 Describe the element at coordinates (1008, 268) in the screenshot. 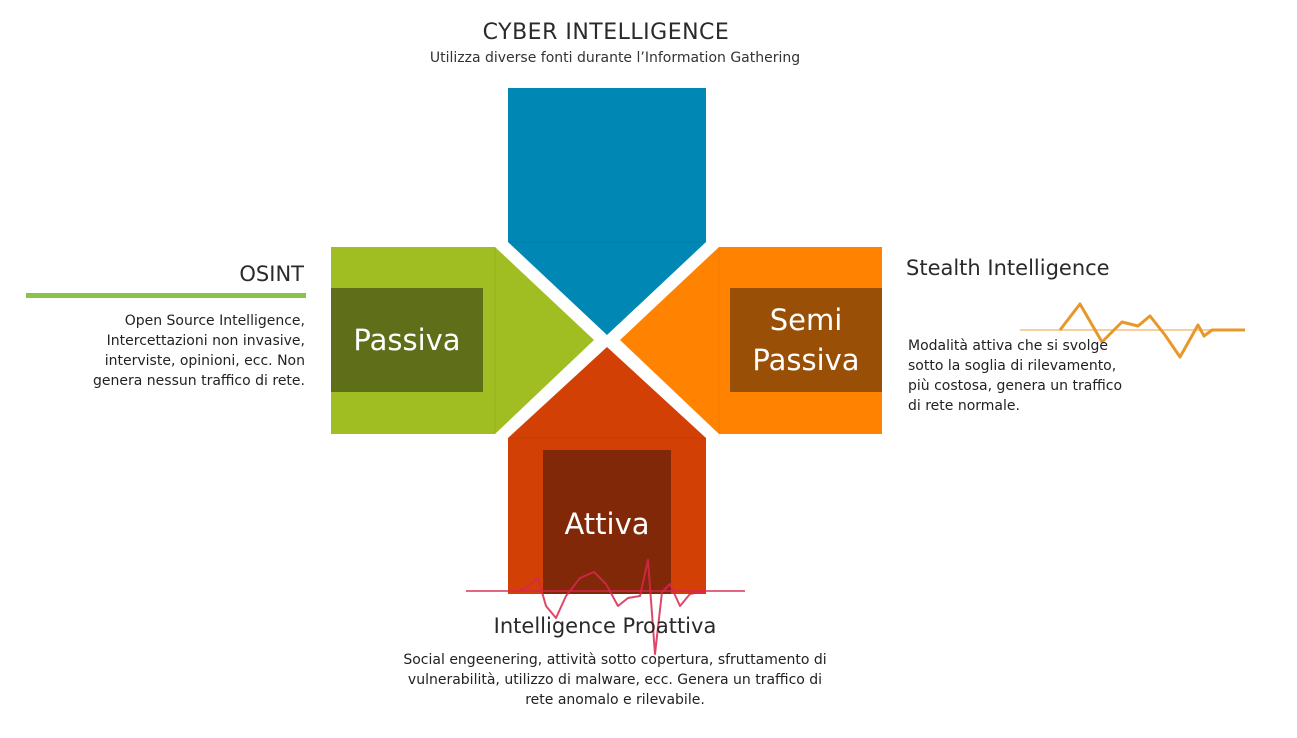

I see `stealth-intelligence-title: Stealth Intelligence` at that location.